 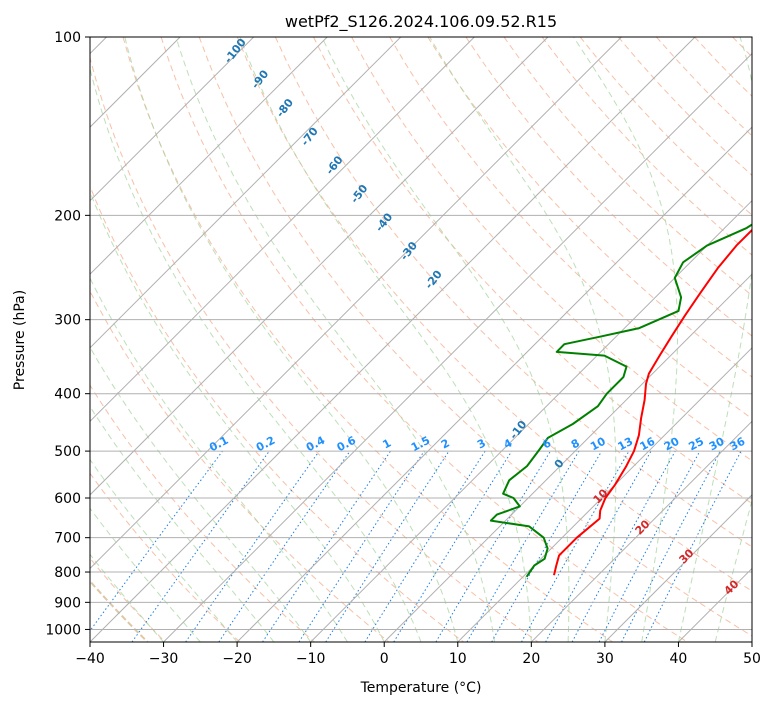 What do you see at coordinates (67, 395) in the screenshot?
I see `y-tick-label: 400` at bounding box center [67, 395].